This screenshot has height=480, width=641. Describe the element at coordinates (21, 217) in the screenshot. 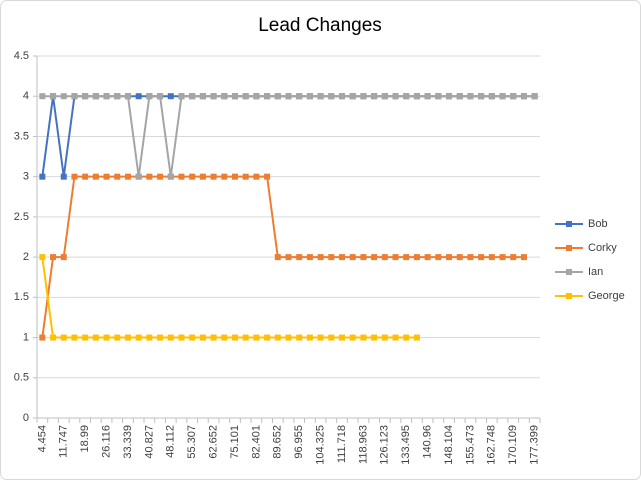

I see `y-tick-label: 2.5` at that location.